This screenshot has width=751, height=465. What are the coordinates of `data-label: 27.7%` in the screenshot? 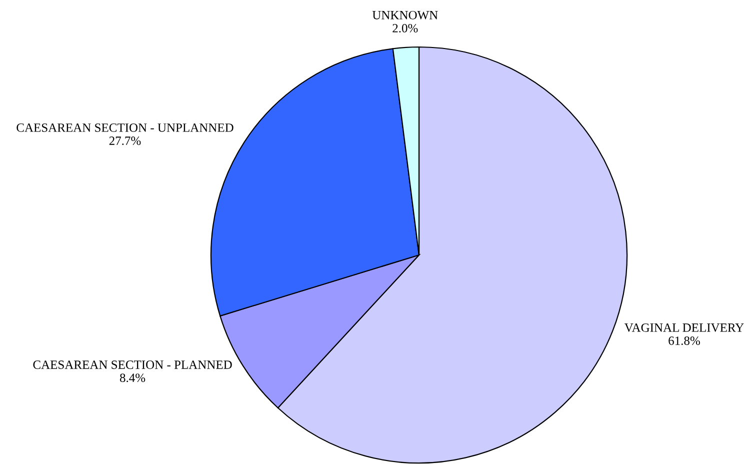 It's located at (125, 141).